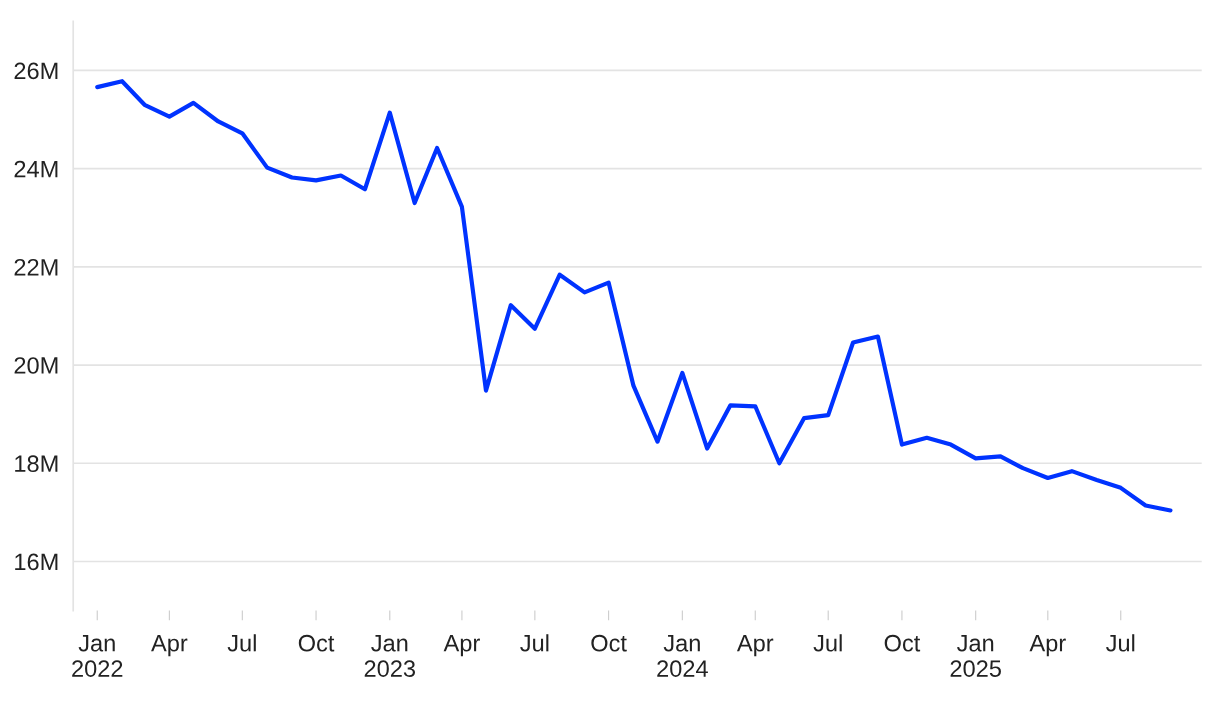  Describe the element at coordinates (36, 267) in the screenshot. I see `y-tick-label: 22M` at that location.